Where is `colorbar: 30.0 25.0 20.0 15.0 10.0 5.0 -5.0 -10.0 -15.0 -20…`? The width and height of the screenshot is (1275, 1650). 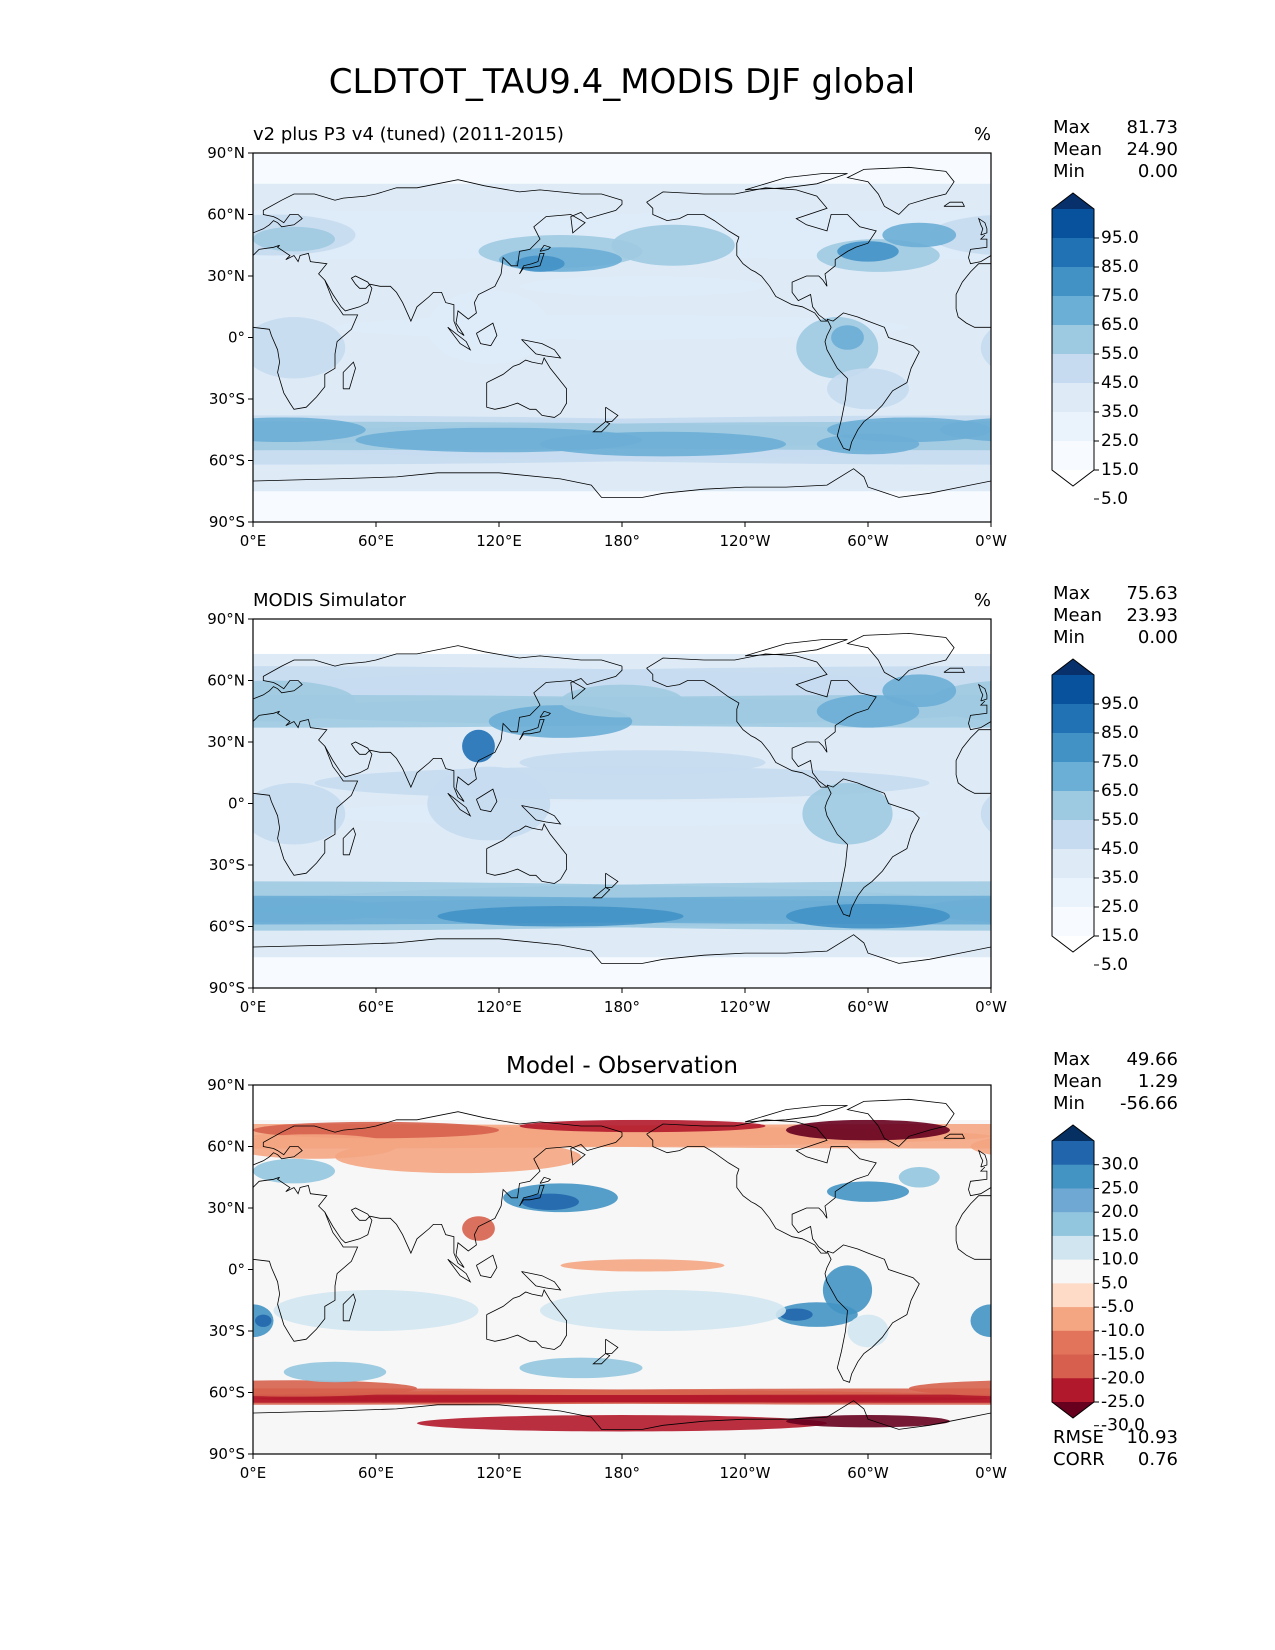 colorbar: 30.0 25.0 20.0 15.0 10.0 5.0 -5.0 -10.0 -15.0 -20… is located at coordinates (1098, 1280).